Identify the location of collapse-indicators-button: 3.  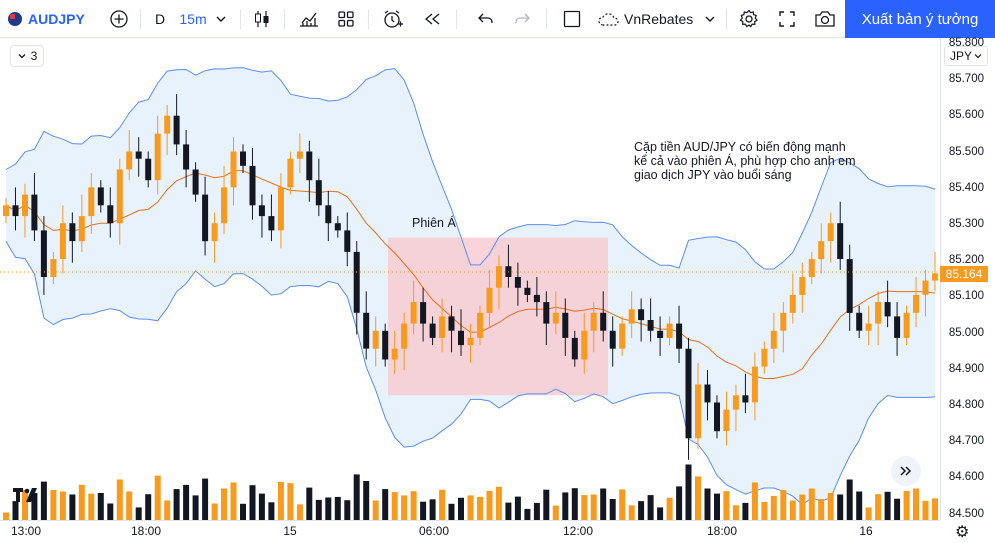
(27, 56).